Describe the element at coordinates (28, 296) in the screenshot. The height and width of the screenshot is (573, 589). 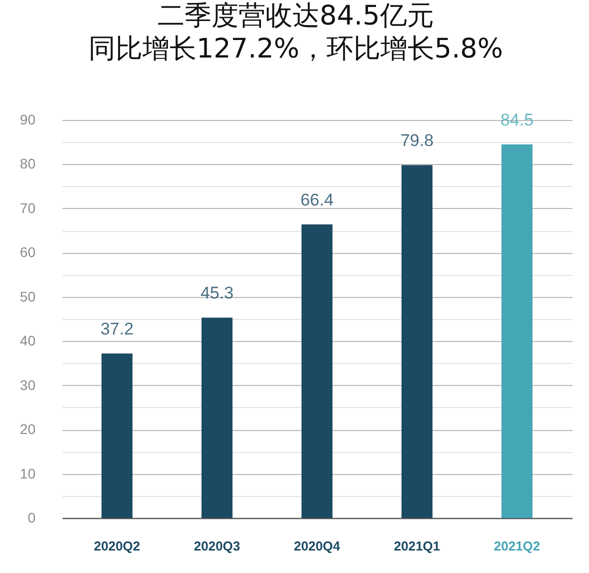
I see `y-tick-label: 50` at that location.